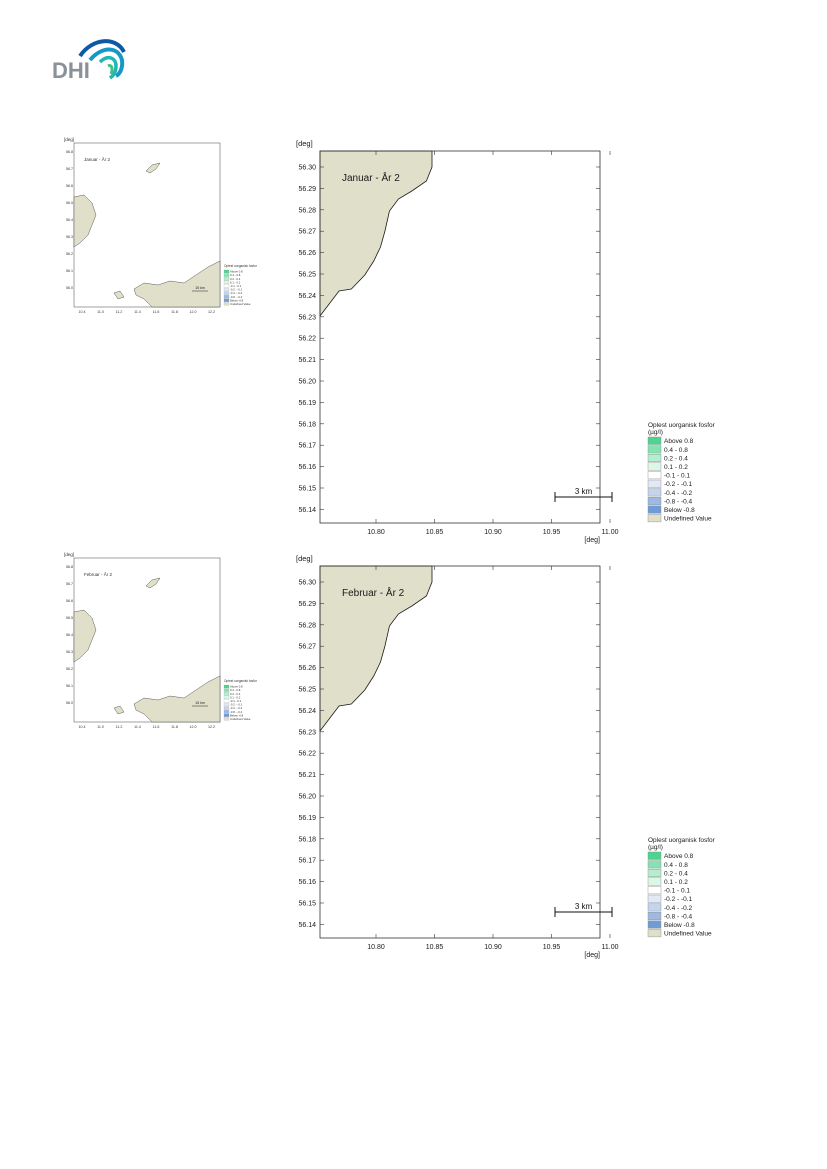 This screenshot has width=827, height=1169. I want to click on overview-x-tick: 12.0, so click(193, 727).